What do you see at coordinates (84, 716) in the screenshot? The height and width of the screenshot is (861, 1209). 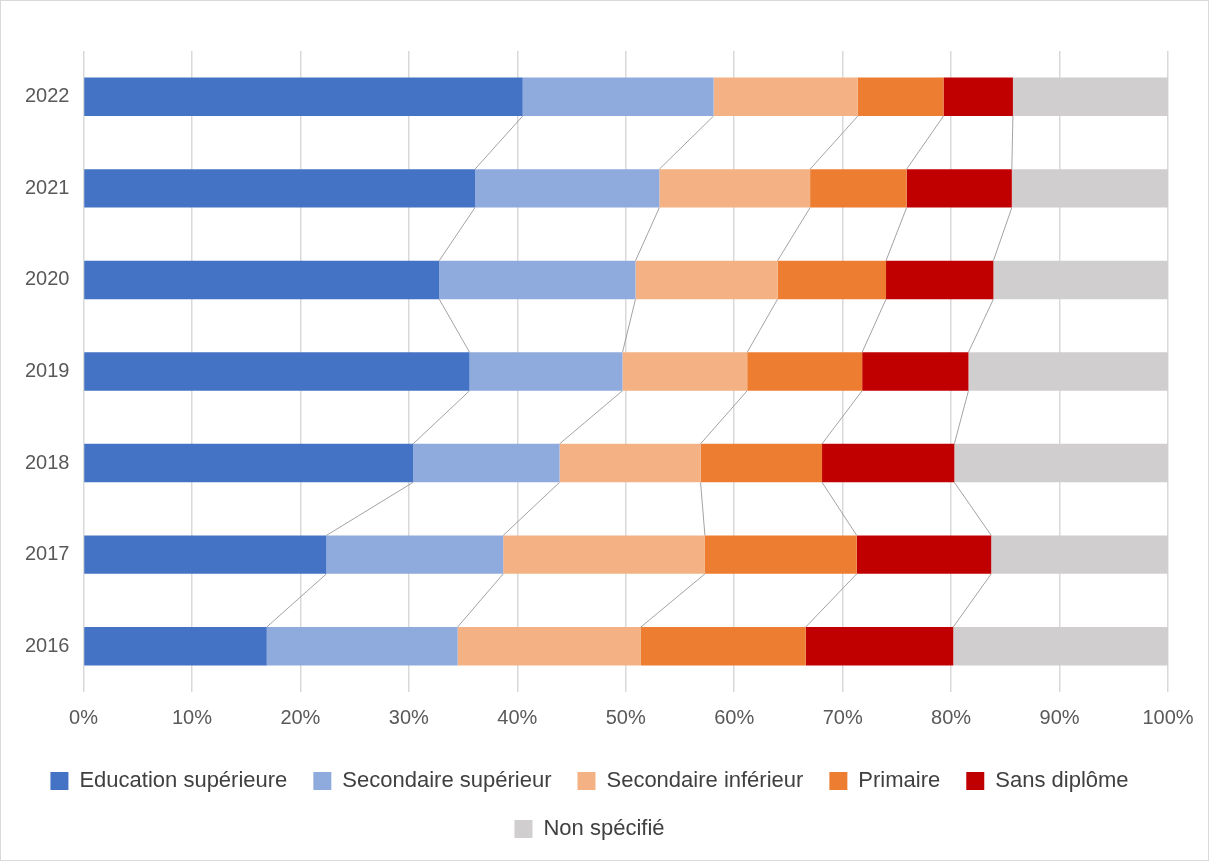 I see `x-tick-label: 0%` at bounding box center [84, 716].